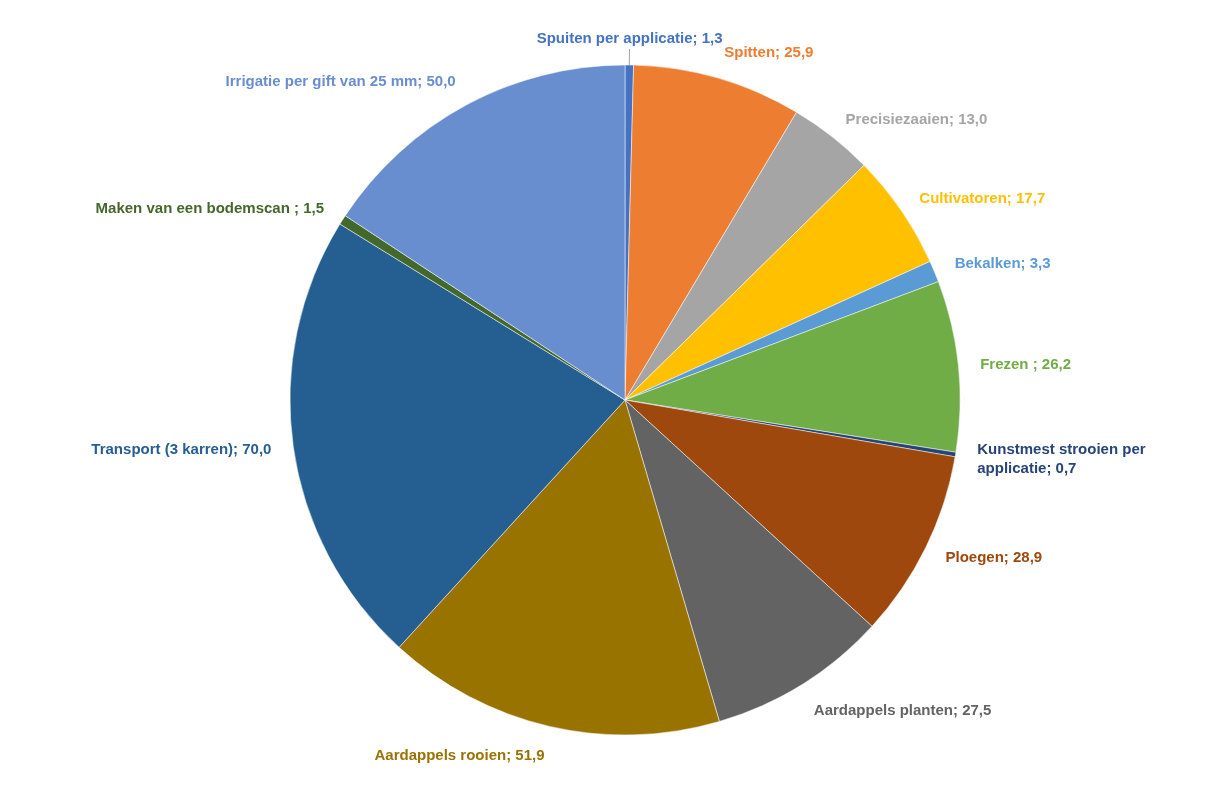 This screenshot has height=787, width=1214. What do you see at coordinates (1002, 263) in the screenshot?
I see `slice-label: Bekalken; 3,3` at bounding box center [1002, 263].